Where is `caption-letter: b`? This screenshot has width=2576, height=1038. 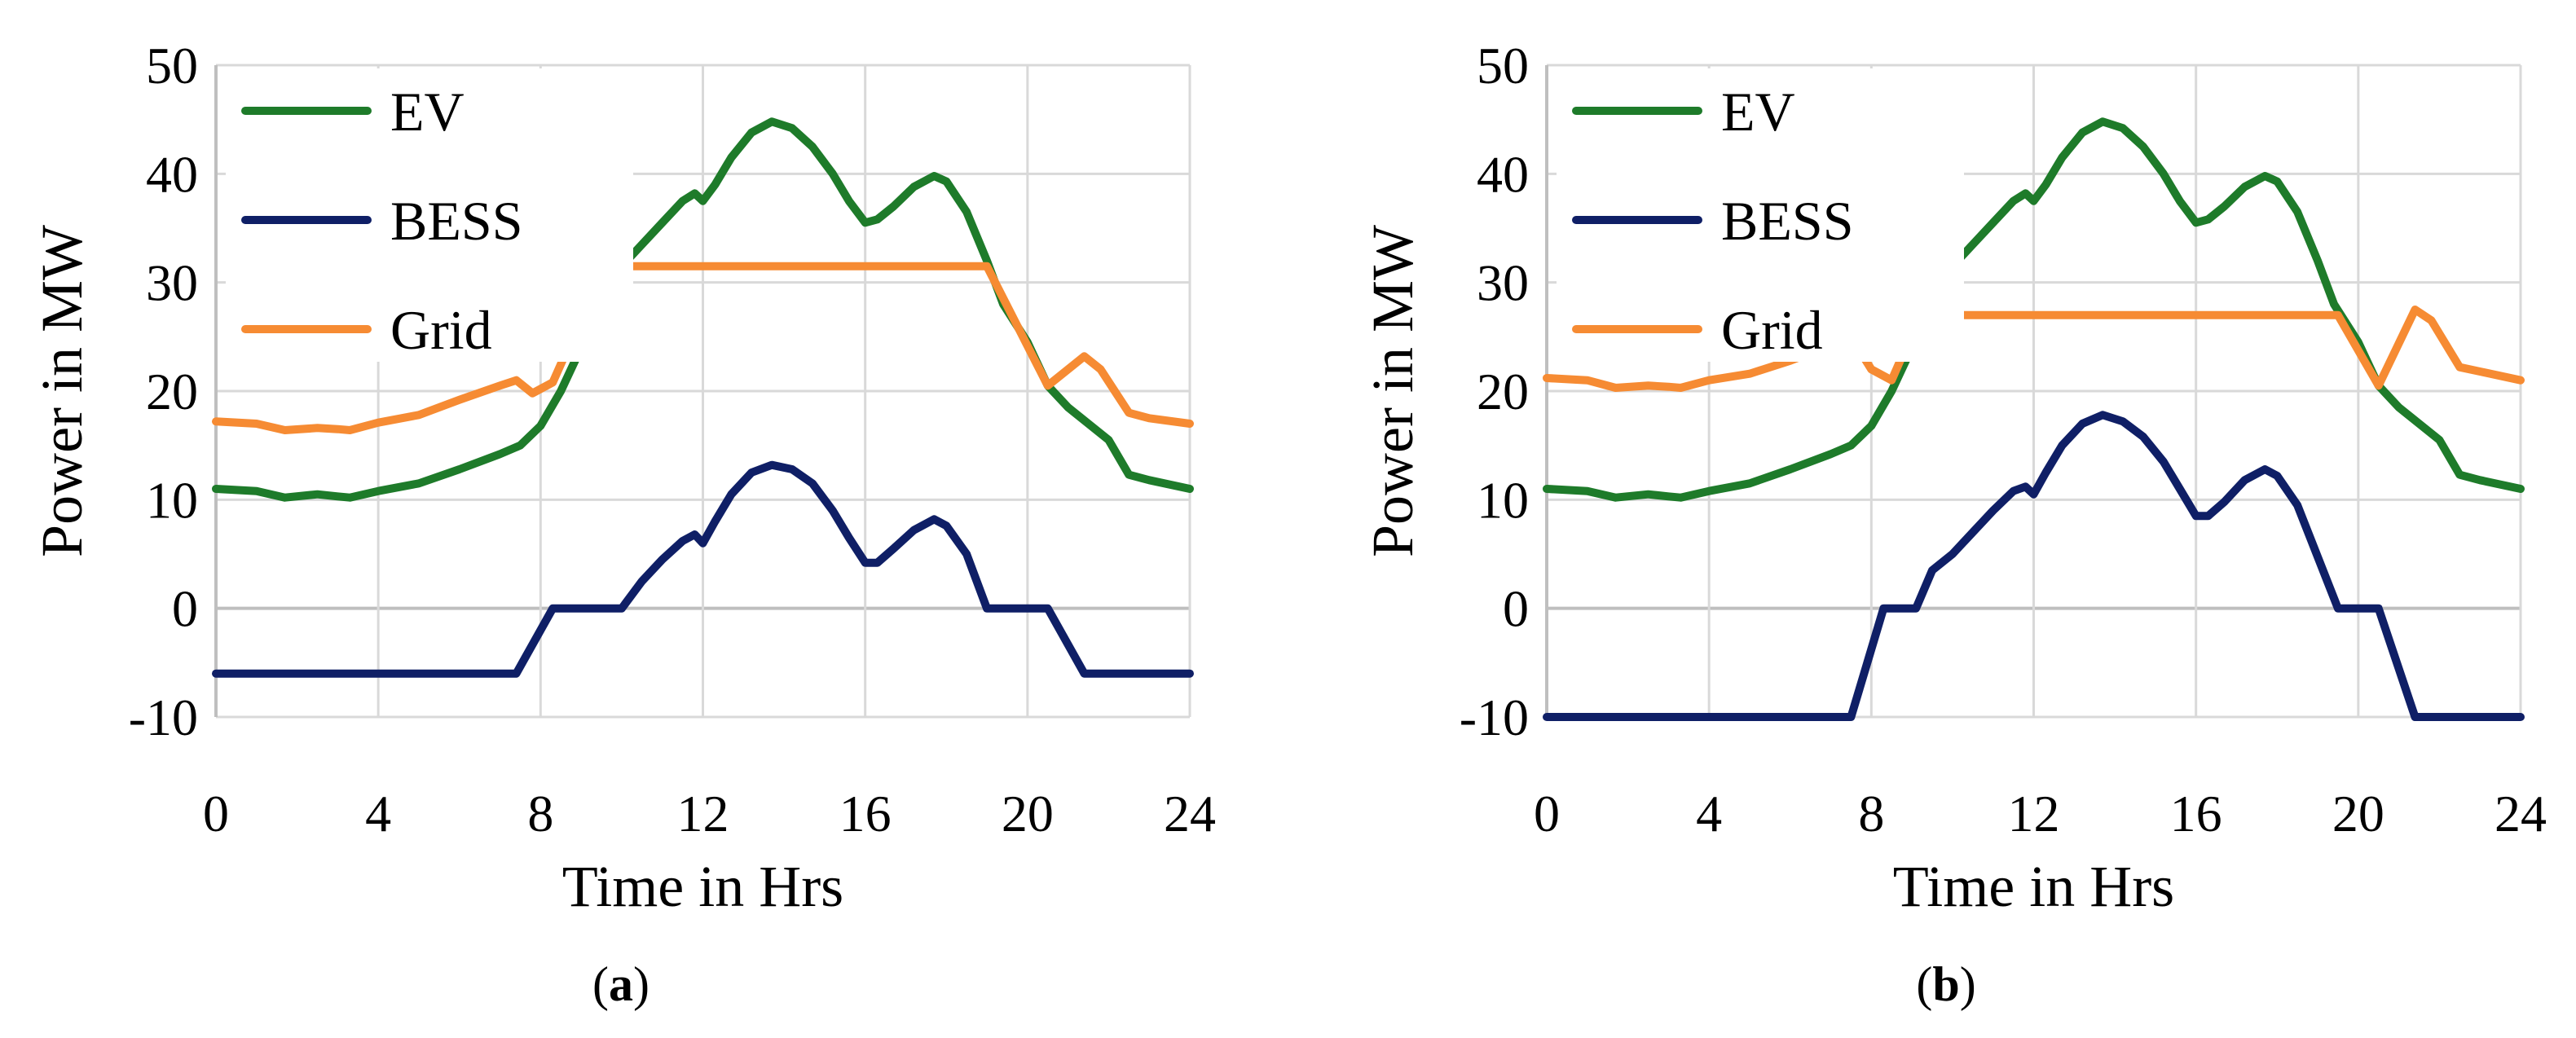
caption-letter: b is located at coordinates (1946, 984).